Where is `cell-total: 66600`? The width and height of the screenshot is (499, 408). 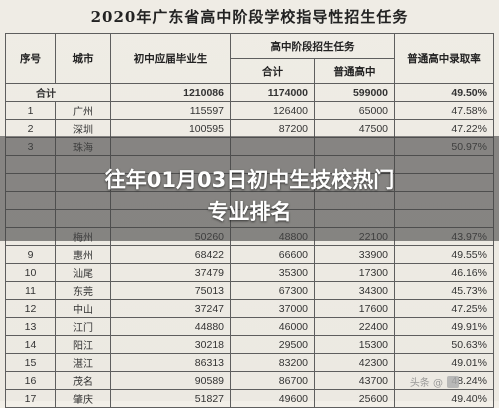 cell-total: 66600 is located at coordinates (272, 254).